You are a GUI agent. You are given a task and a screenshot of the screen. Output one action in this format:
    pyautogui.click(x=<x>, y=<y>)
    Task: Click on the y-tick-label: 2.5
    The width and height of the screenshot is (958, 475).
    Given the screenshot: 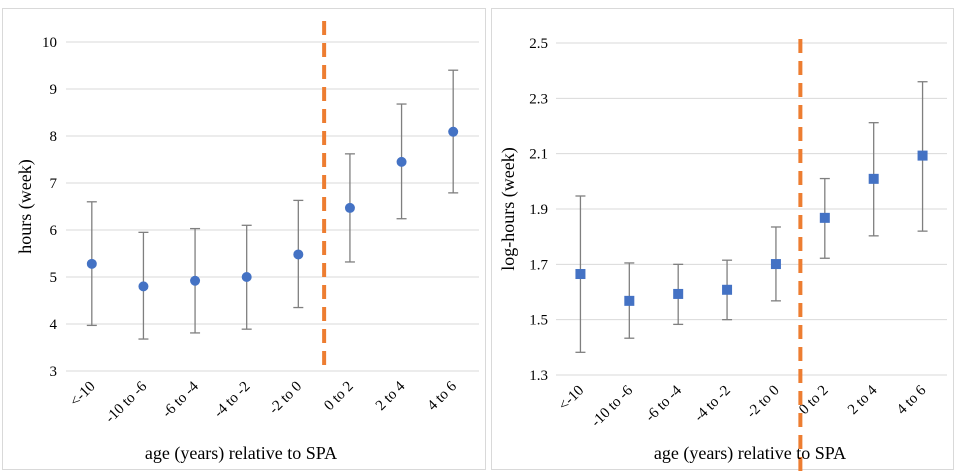 What is the action you would take?
    pyautogui.click(x=538, y=44)
    